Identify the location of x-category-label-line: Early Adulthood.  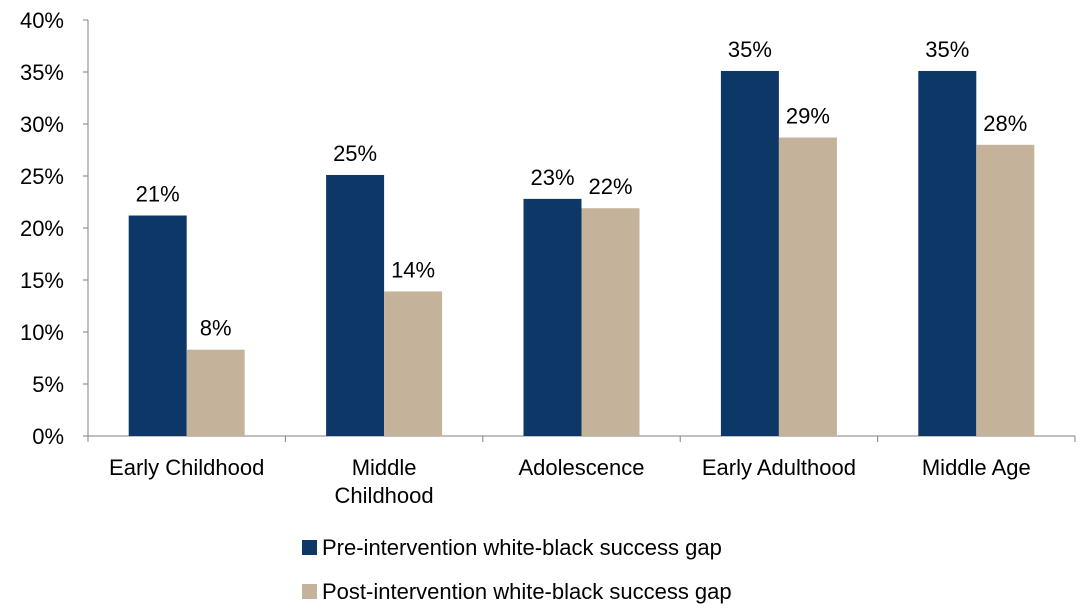
(779, 467).